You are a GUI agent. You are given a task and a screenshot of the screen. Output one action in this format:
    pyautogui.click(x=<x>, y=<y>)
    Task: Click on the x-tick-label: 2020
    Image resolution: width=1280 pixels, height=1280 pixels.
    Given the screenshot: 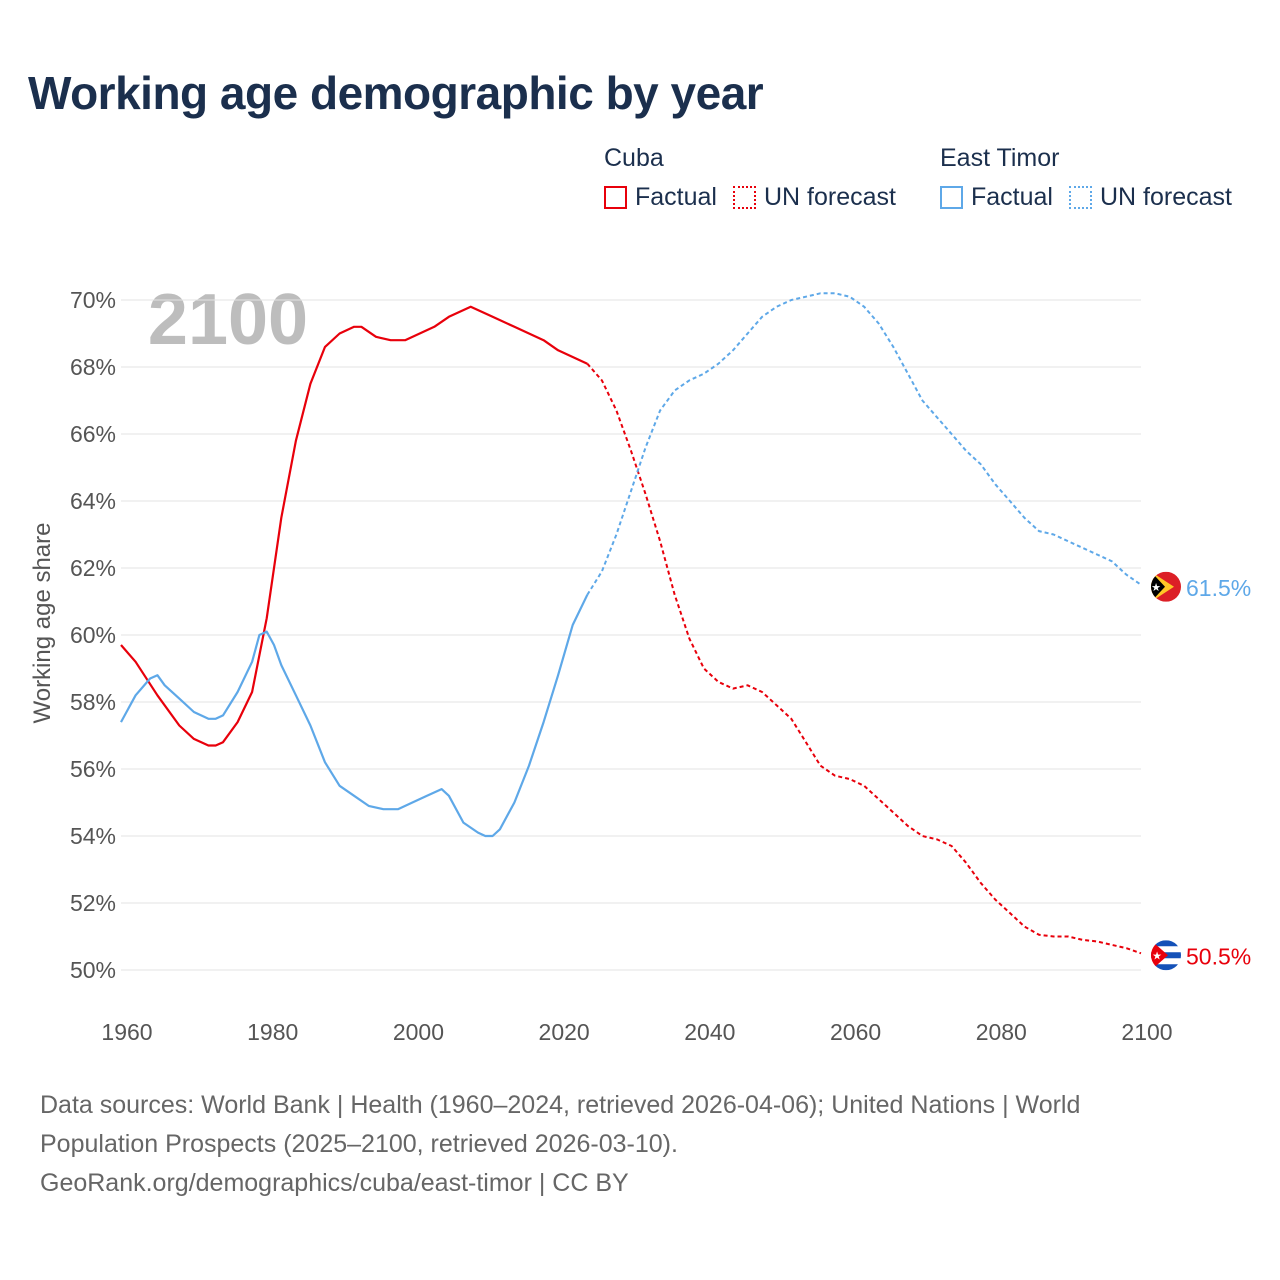 What is the action you would take?
    pyautogui.click(x=564, y=1032)
    